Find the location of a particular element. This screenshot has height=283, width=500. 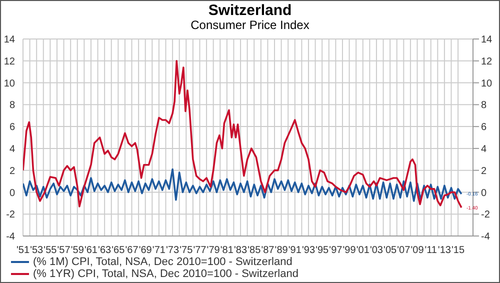

x-tick-label: '09 is located at coordinates (417, 250).